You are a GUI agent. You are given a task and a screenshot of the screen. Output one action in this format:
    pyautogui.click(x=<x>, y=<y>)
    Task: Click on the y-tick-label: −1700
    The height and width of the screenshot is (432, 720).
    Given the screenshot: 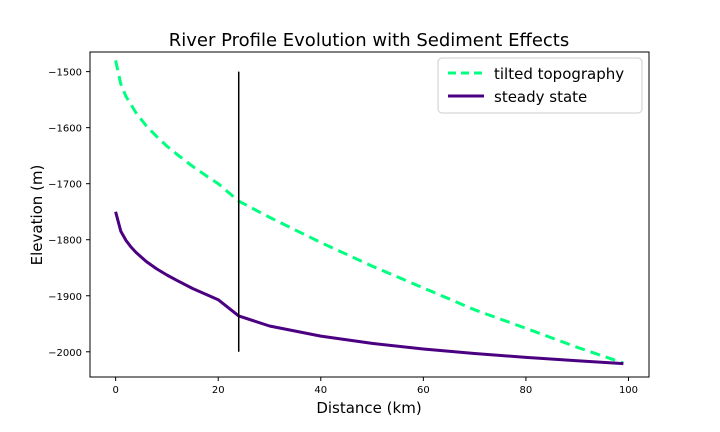 What is the action you would take?
    pyautogui.click(x=65, y=185)
    